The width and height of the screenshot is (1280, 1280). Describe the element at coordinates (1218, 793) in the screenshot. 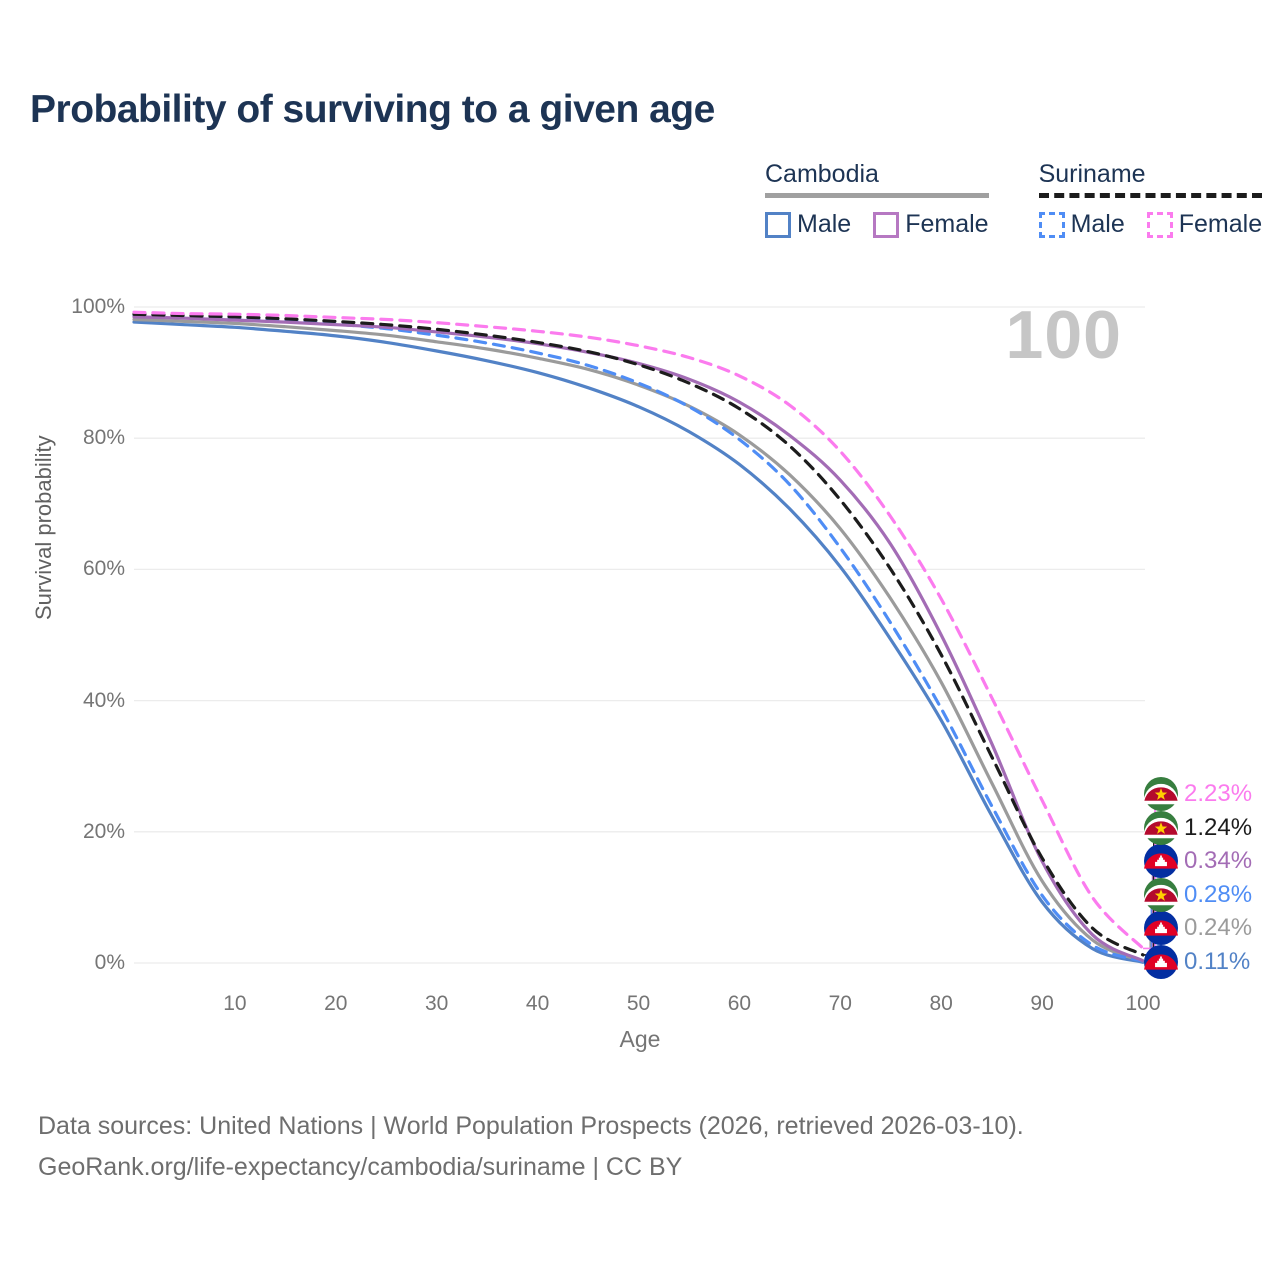

I see `end-value: 2.23%` at that location.